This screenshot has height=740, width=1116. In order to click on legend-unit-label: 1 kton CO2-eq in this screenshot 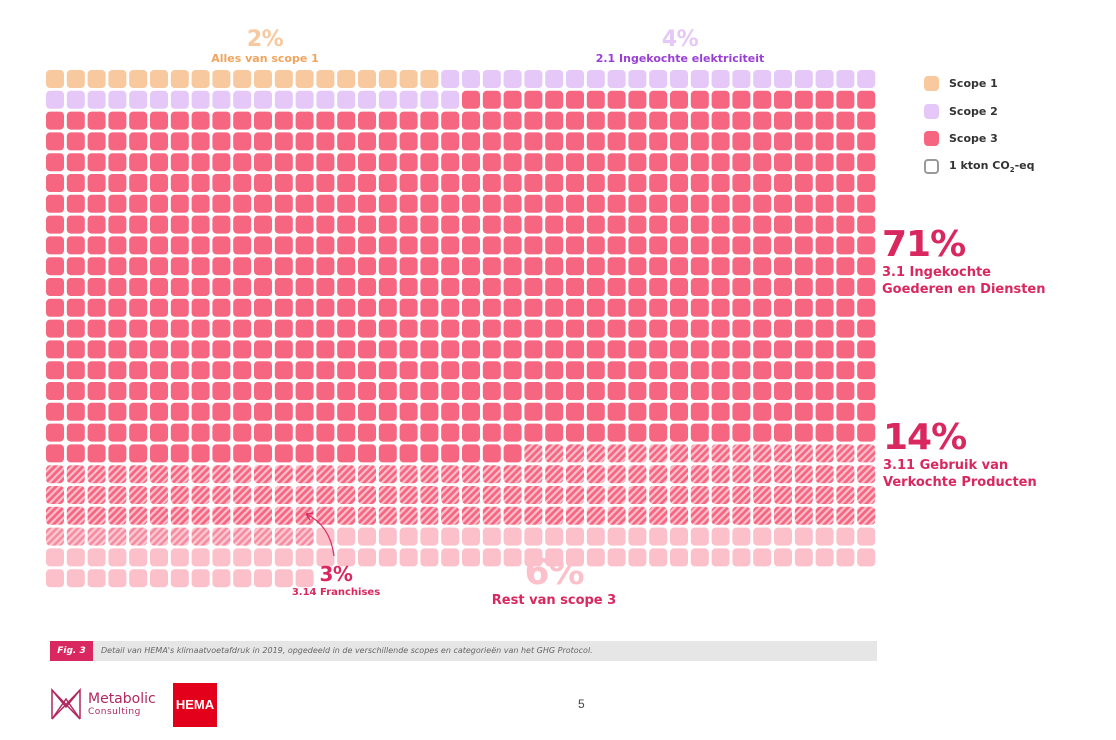, I will do `click(992, 166)`.